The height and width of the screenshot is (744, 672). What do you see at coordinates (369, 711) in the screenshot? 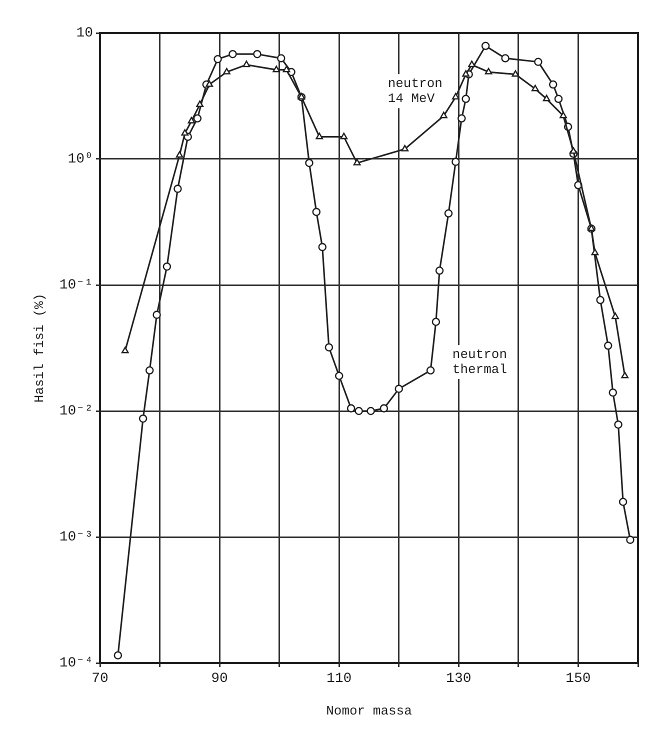
I see `x-axis-title: Nomor massa` at bounding box center [369, 711].